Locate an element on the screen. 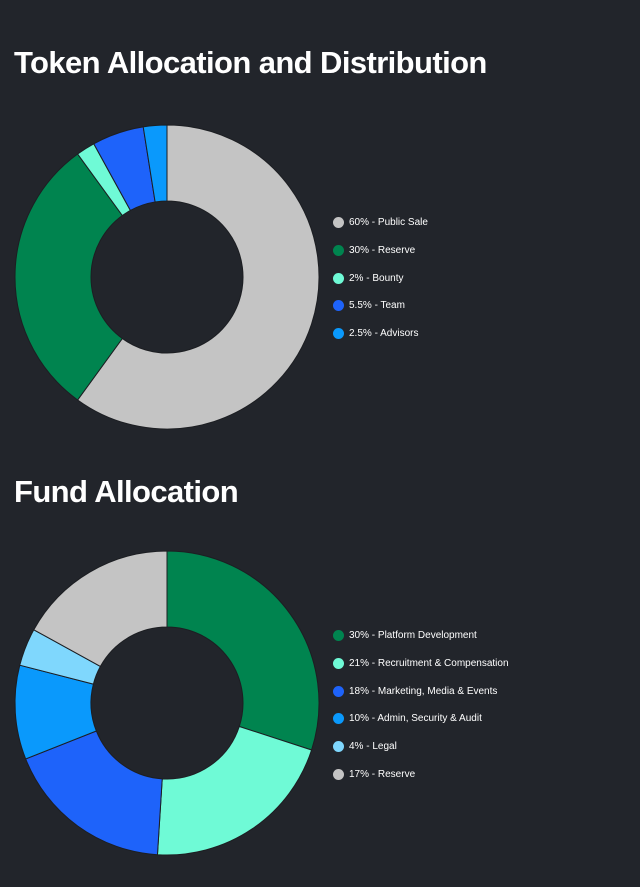  legend-label: 5.5% - Team is located at coordinates (377, 306).